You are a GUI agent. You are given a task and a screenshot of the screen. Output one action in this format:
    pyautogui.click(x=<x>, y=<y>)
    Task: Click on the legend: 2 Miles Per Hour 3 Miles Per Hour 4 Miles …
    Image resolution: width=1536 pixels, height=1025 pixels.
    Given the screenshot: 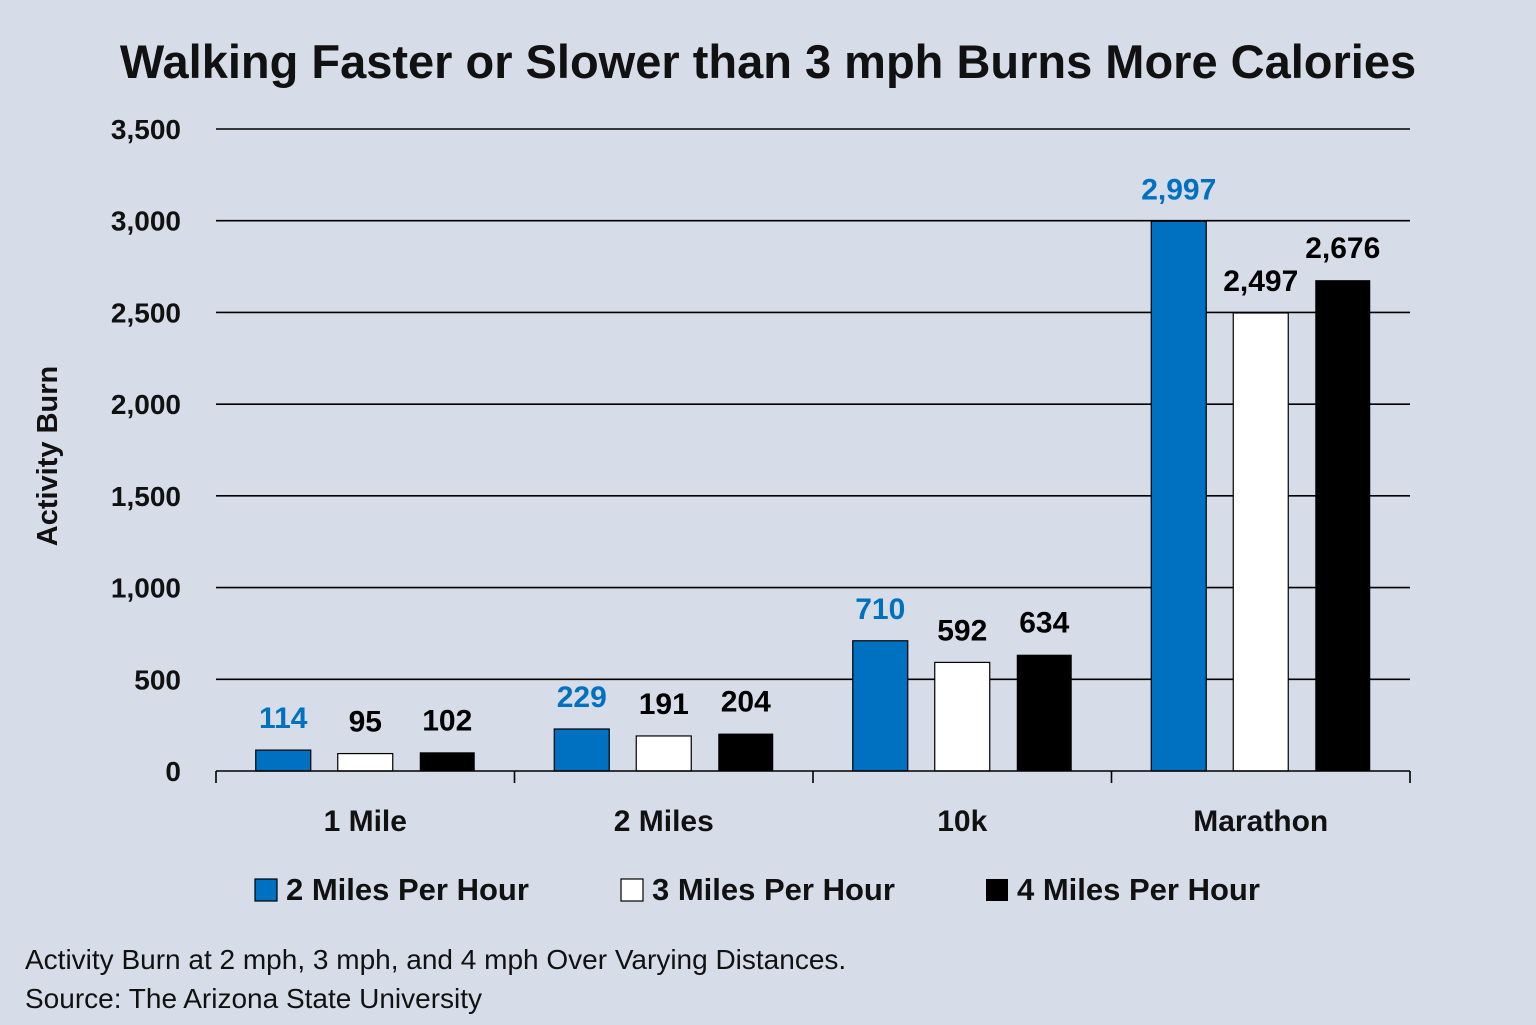 What is the action you would take?
    pyautogui.click(x=757, y=889)
    